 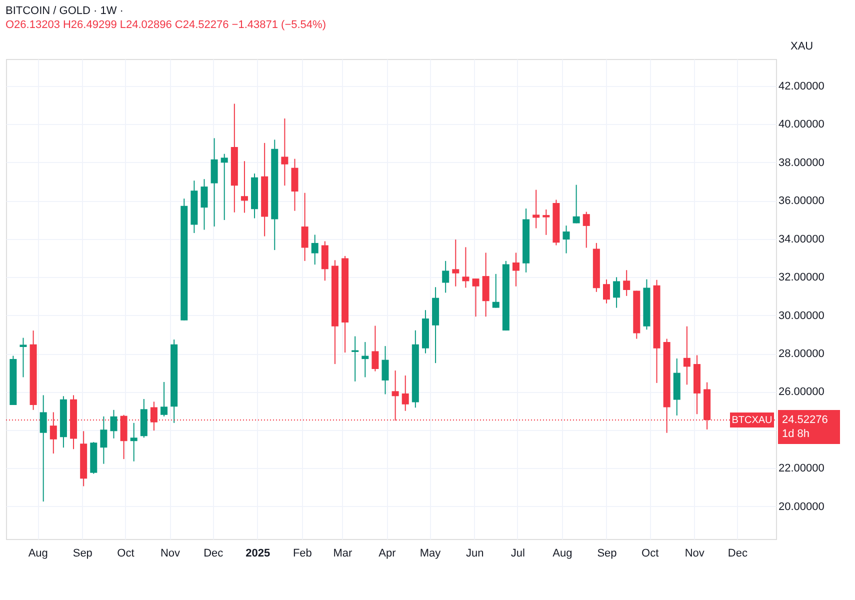 I want to click on y-tick-label: 40.00000, so click(x=801, y=124).